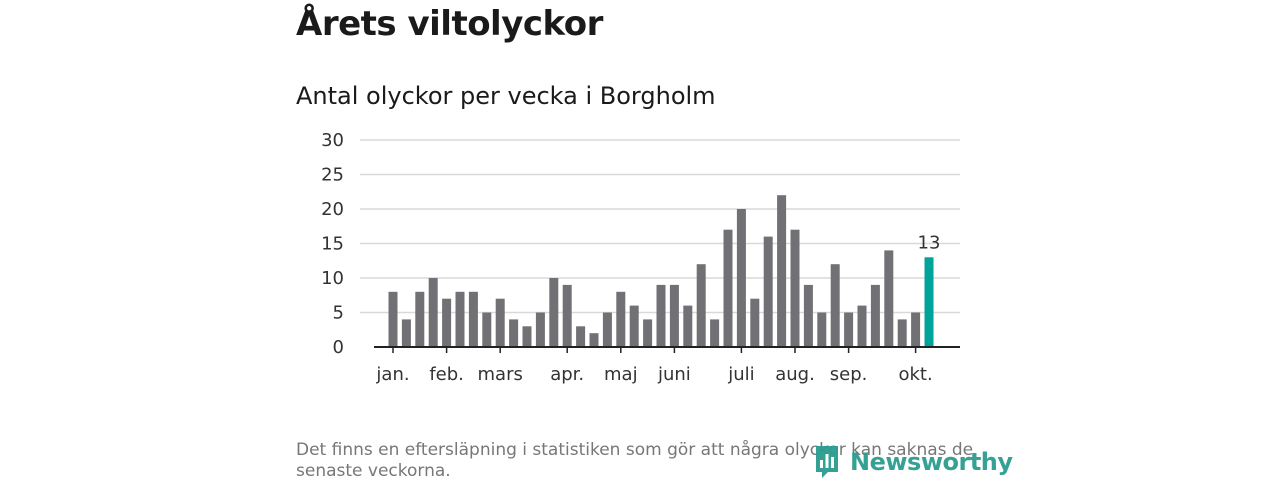 This screenshot has width=1280, height=482. I want to click on x-tick-label: juli, so click(740, 374).